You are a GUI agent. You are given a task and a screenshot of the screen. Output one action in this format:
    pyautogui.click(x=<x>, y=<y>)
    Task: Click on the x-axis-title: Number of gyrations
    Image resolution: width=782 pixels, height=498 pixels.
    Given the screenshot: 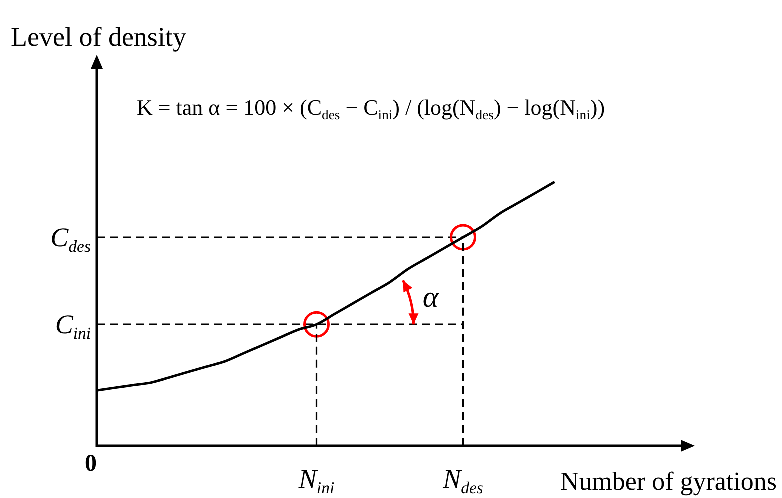 What is the action you would take?
    pyautogui.click(x=668, y=481)
    